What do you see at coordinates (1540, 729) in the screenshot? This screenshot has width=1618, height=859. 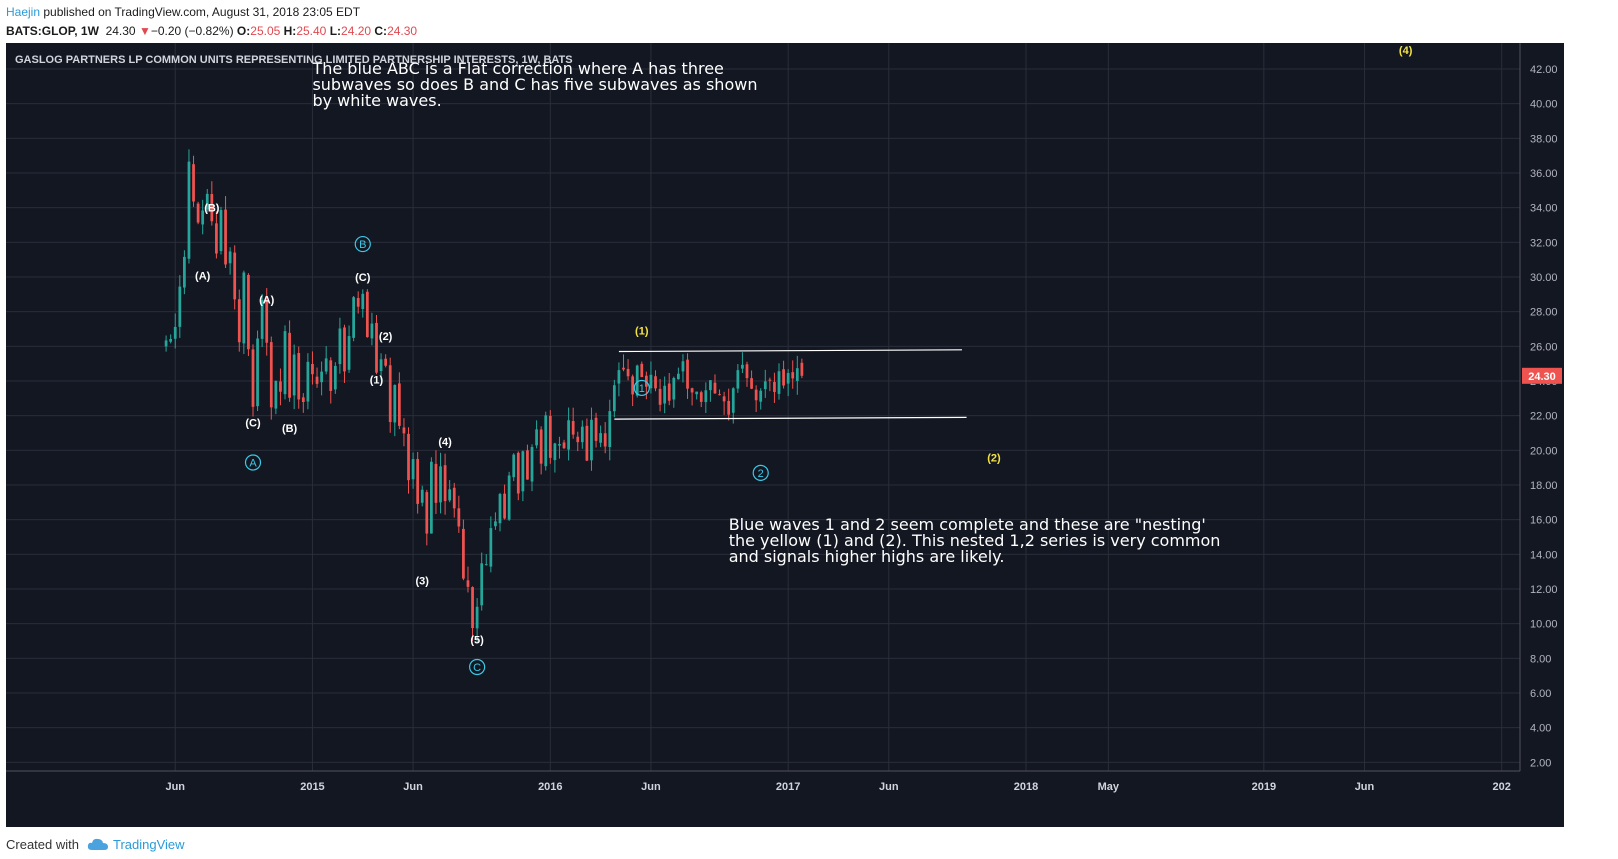 I see `y-tick-label: 4.00` at bounding box center [1540, 729].